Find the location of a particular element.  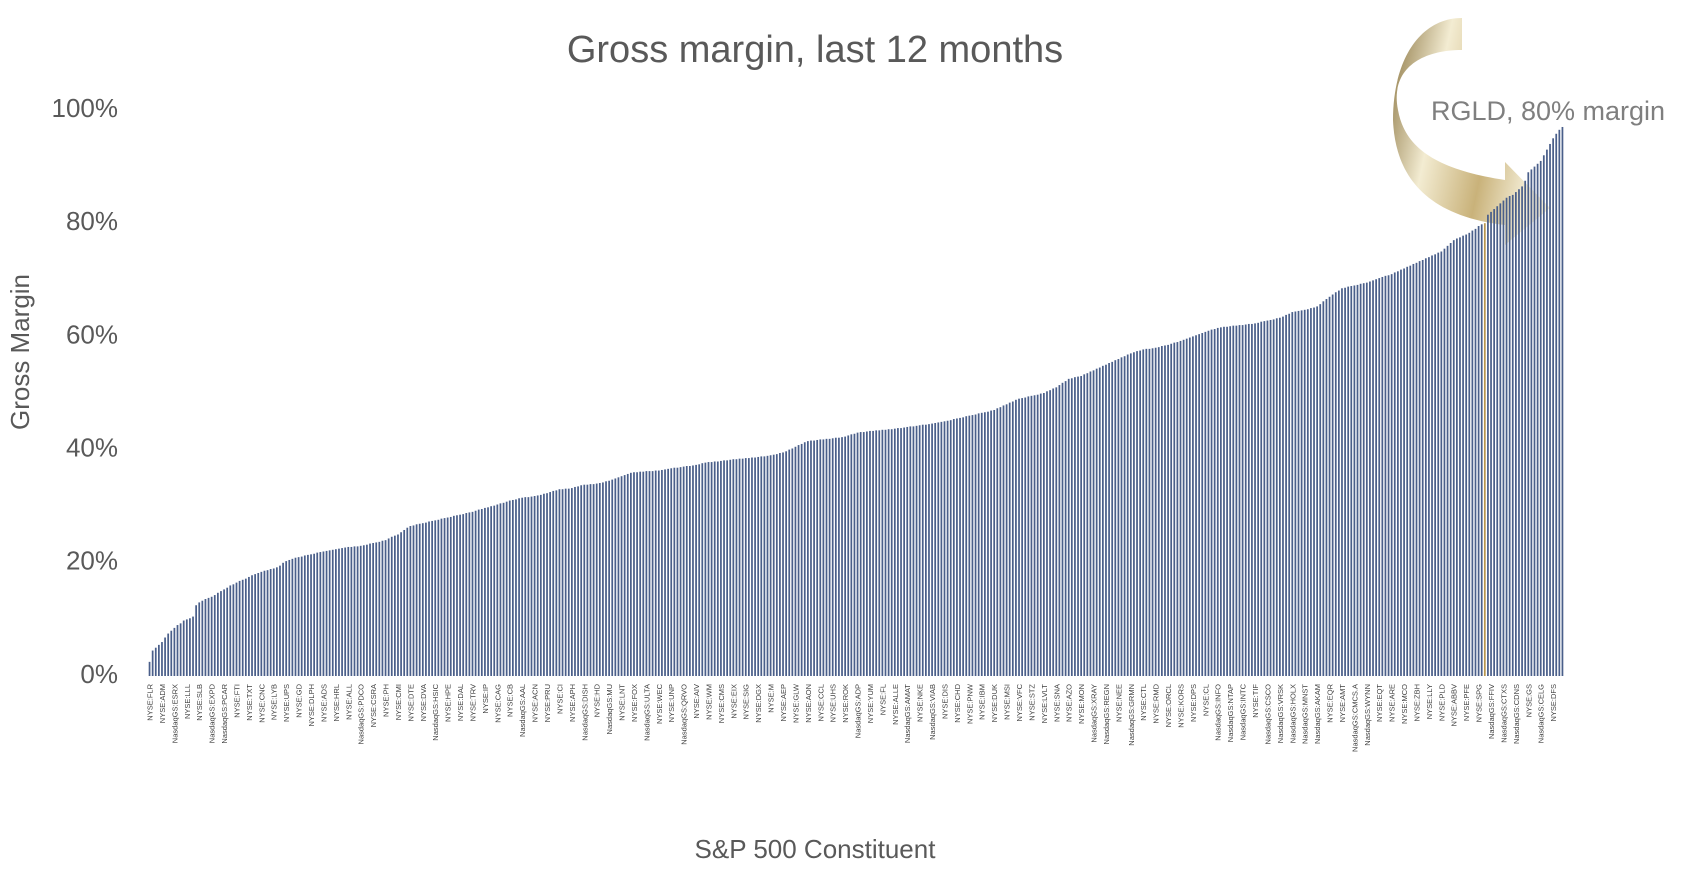

x-tick-label: NasdaqGS:FFIV is located at coordinates (1491, 711).